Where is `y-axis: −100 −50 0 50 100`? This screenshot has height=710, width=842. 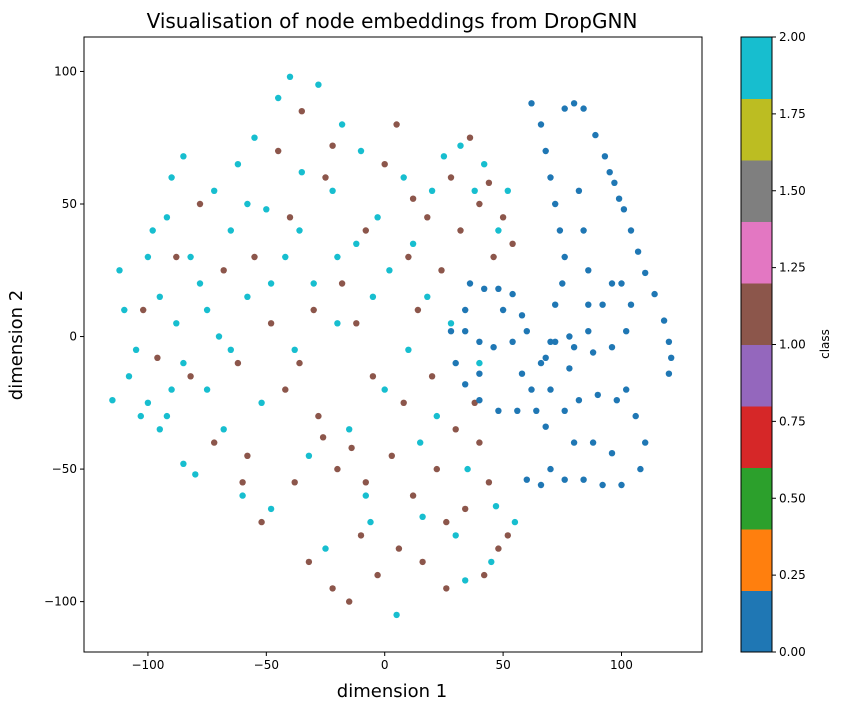 y-axis: −100 −50 0 50 100 is located at coordinates (64, 336).